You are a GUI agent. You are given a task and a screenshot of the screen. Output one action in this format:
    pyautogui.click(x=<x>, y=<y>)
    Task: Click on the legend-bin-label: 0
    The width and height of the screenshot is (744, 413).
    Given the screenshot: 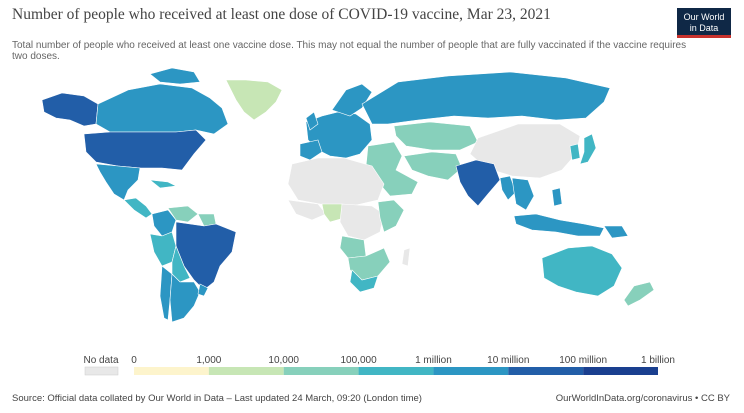 What is the action you would take?
    pyautogui.click(x=134, y=360)
    